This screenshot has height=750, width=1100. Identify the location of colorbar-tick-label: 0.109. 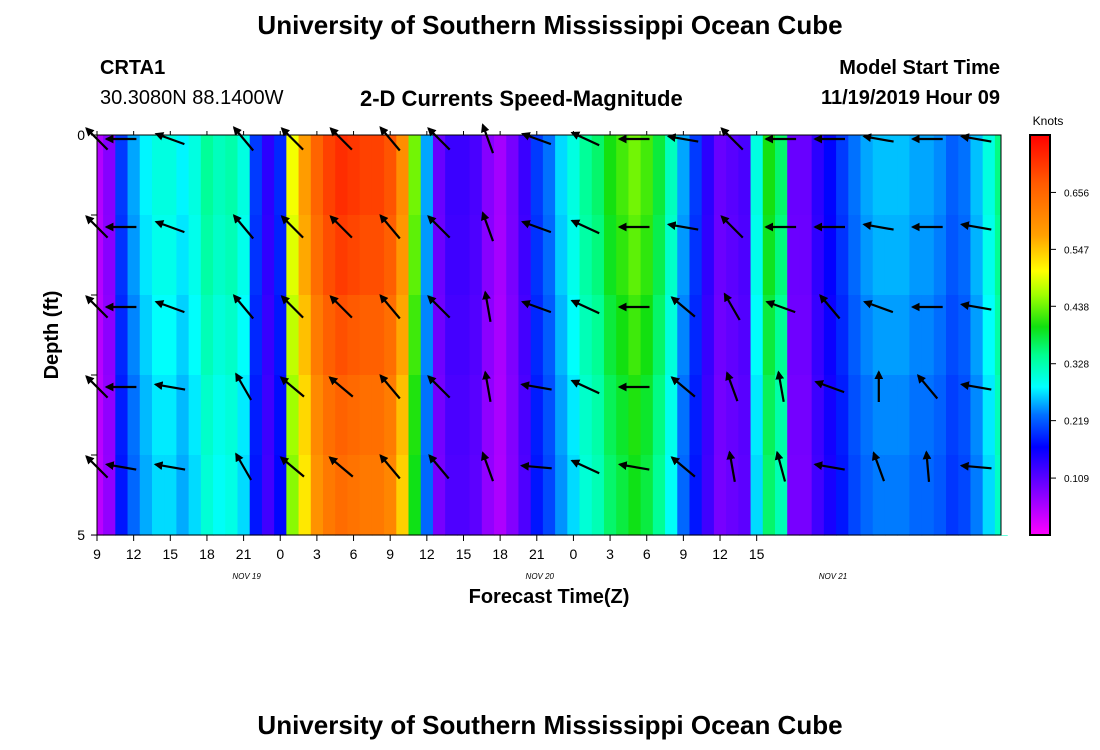
(1076, 479).